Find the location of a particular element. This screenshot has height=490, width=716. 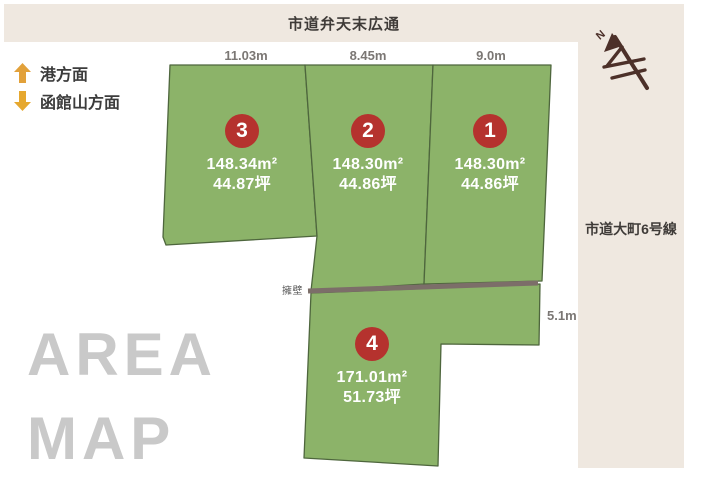

page-title-line2: MAP is located at coordinates (101, 438).